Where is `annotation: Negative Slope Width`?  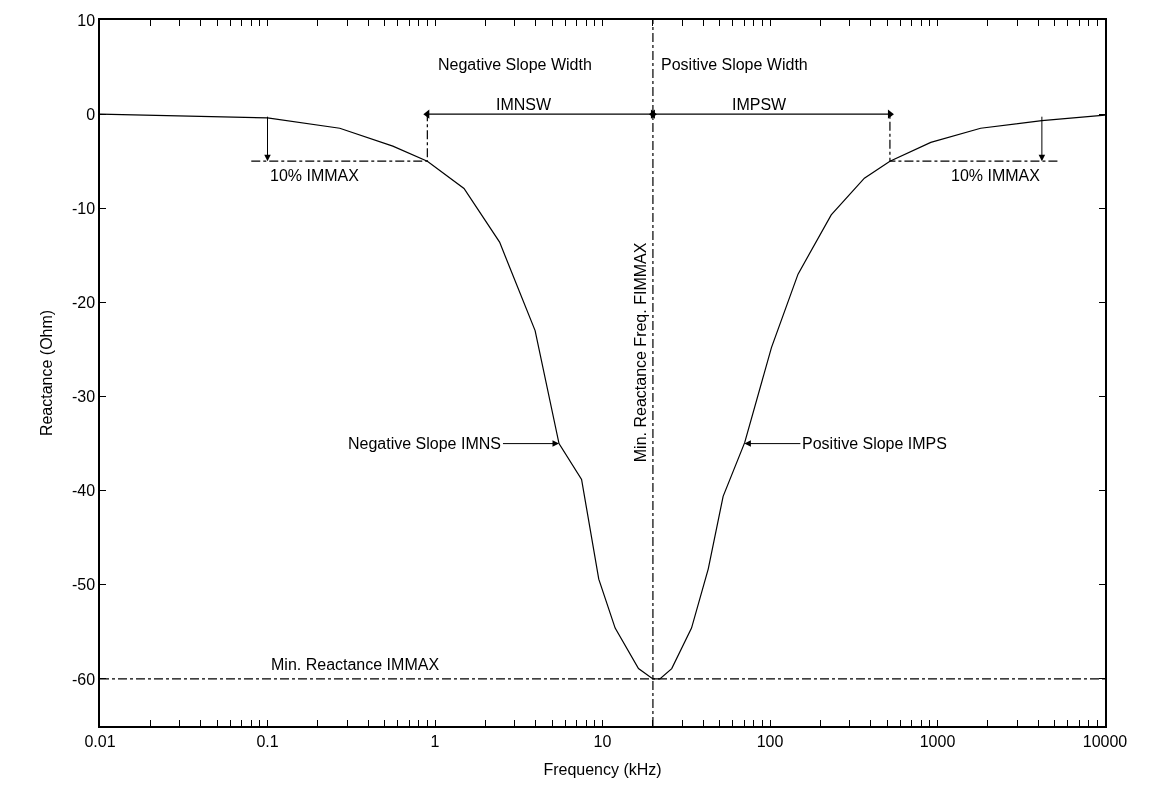
annotation: Negative Slope Width is located at coordinates (515, 64).